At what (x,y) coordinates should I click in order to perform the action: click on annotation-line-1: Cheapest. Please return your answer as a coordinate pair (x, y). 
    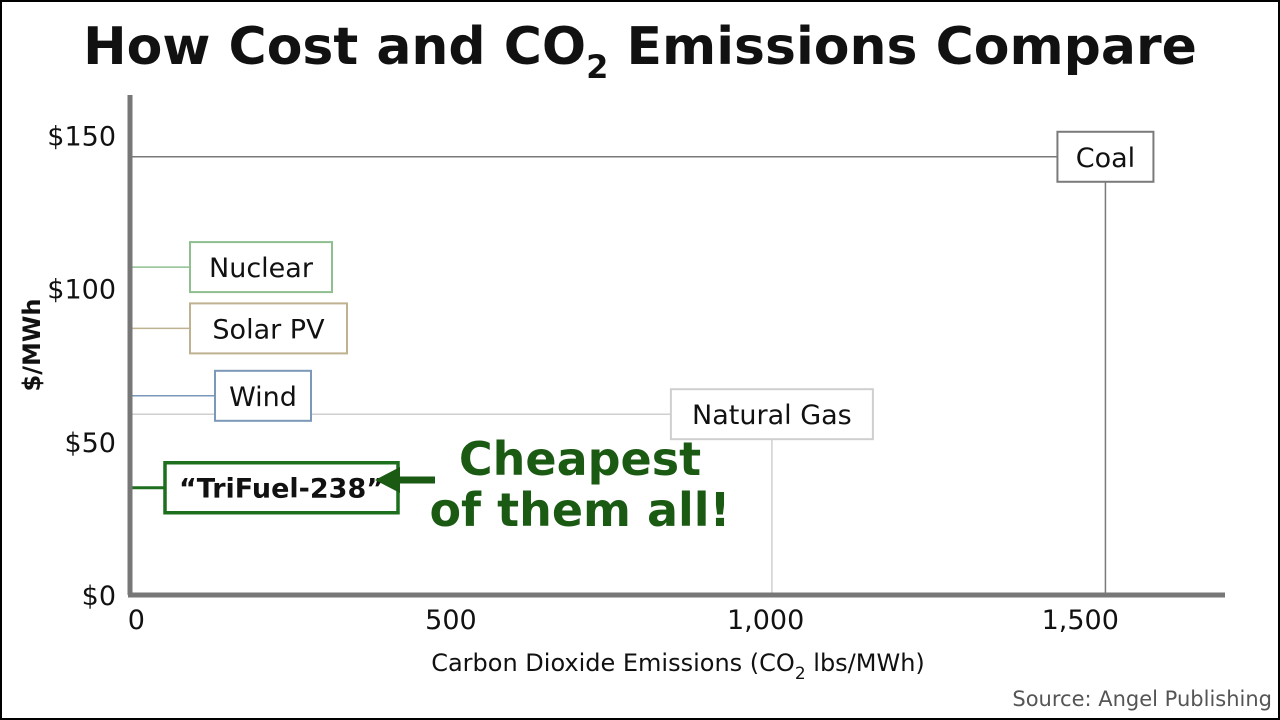
    Looking at the image, I should click on (580, 459).